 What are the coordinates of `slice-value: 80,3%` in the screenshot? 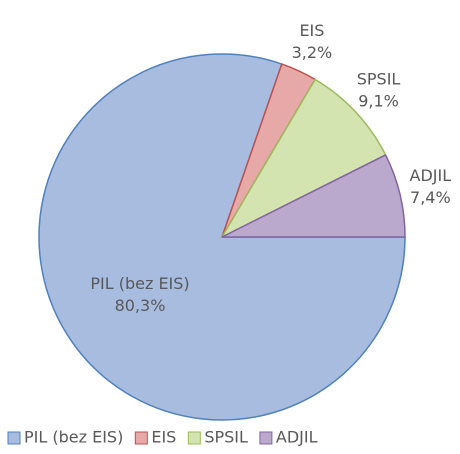 It's located at (140, 305).